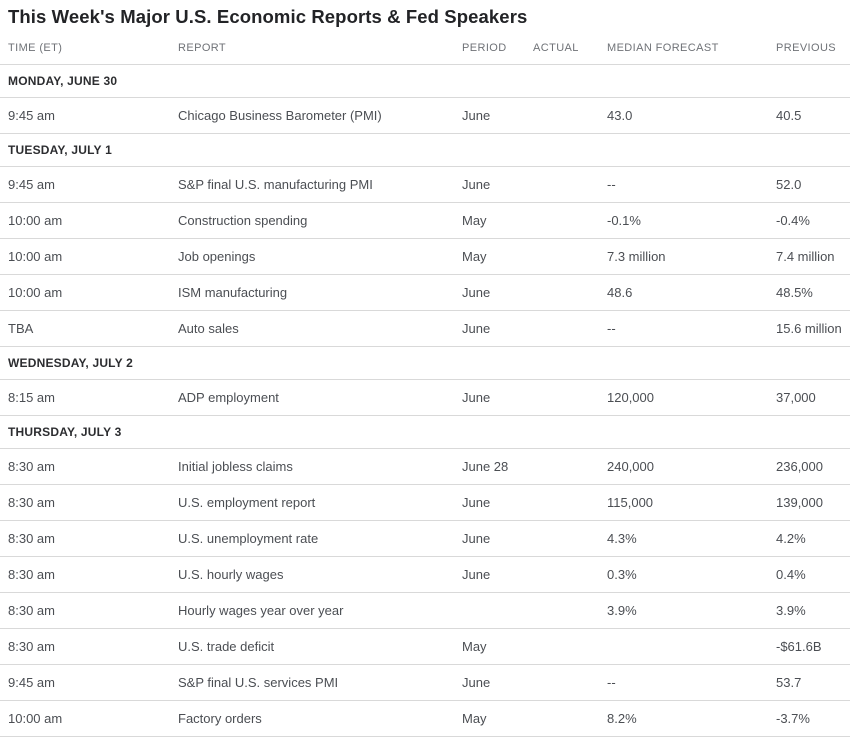  What do you see at coordinates (813, 718) in the screenshot?
I see `cell-previous: -3.7%` at bounding box center [813, 718].